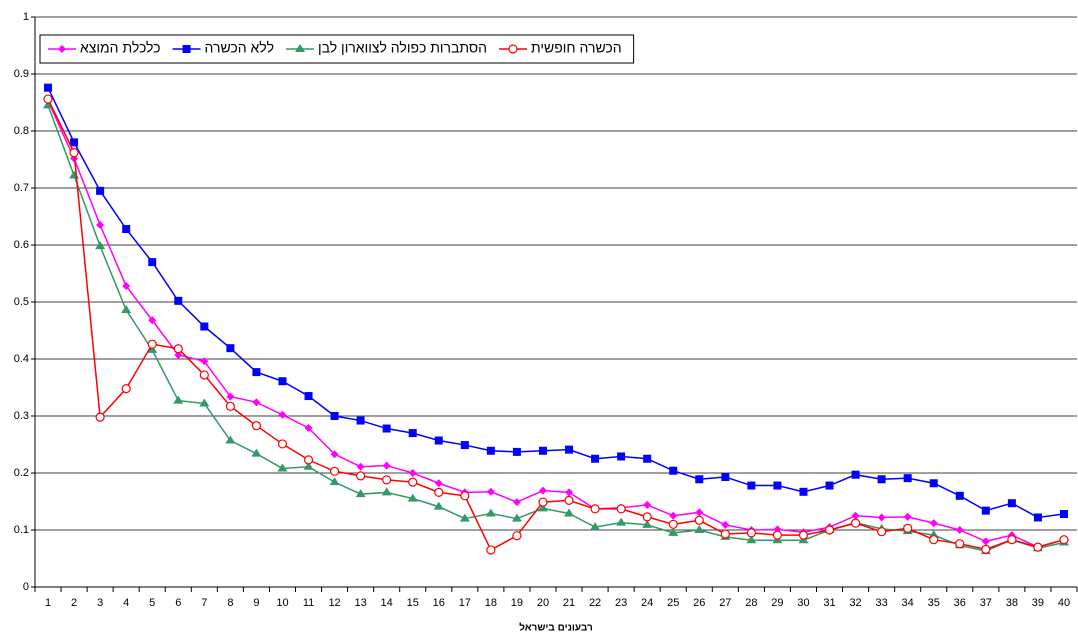  Describe the element at coordinates (282, 603) in the screenshot. I see `x-tick-label: 10` at that location.